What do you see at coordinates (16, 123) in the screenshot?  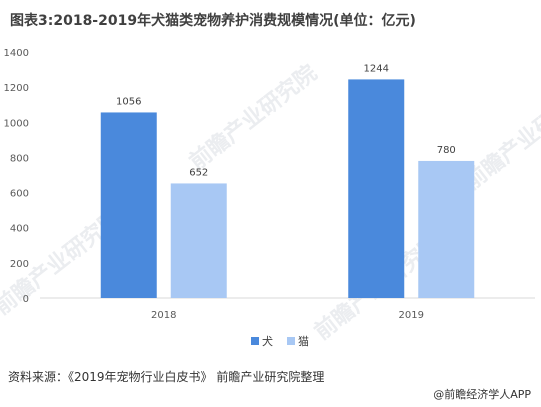 I see `y-tick-label: 1000` at bounding box center [16, 123].